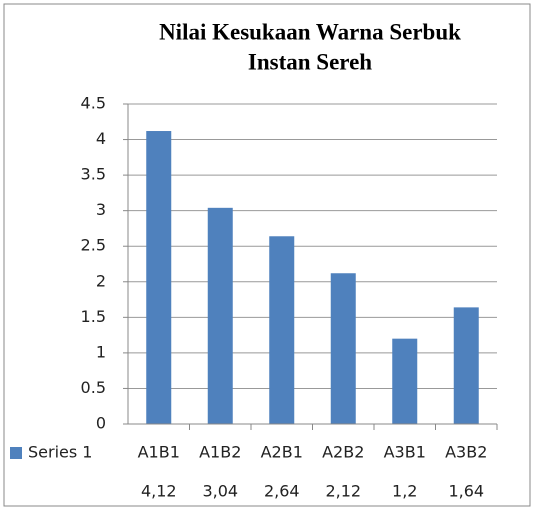 Image resolution: width=536 pixels, height=510 pixels. Describe the element at coordinates (93, 316) in the screenshot. I see `y-tick-label: 1.5` at that location.